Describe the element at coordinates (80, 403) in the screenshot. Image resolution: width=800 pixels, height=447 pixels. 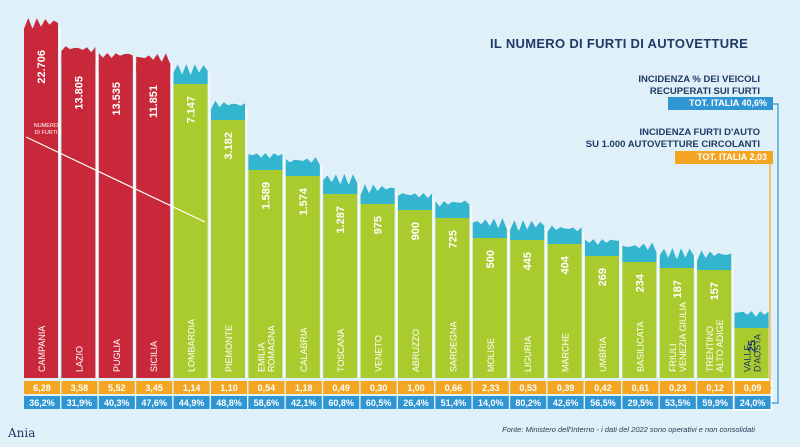
I see `recovered-value-1: 31,9%` at that location.